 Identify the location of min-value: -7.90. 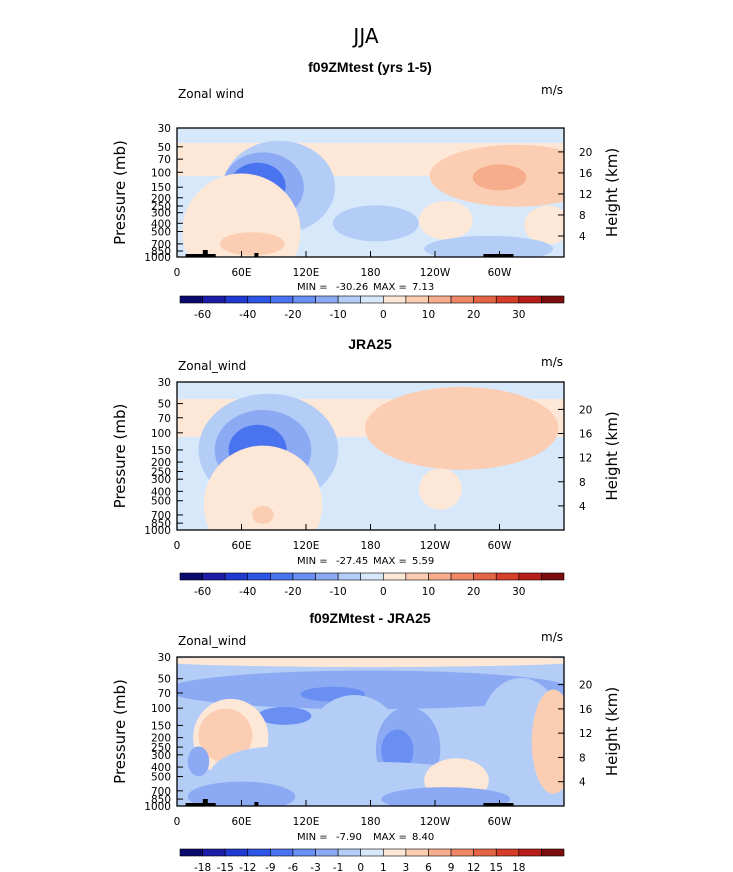
(349, 837).